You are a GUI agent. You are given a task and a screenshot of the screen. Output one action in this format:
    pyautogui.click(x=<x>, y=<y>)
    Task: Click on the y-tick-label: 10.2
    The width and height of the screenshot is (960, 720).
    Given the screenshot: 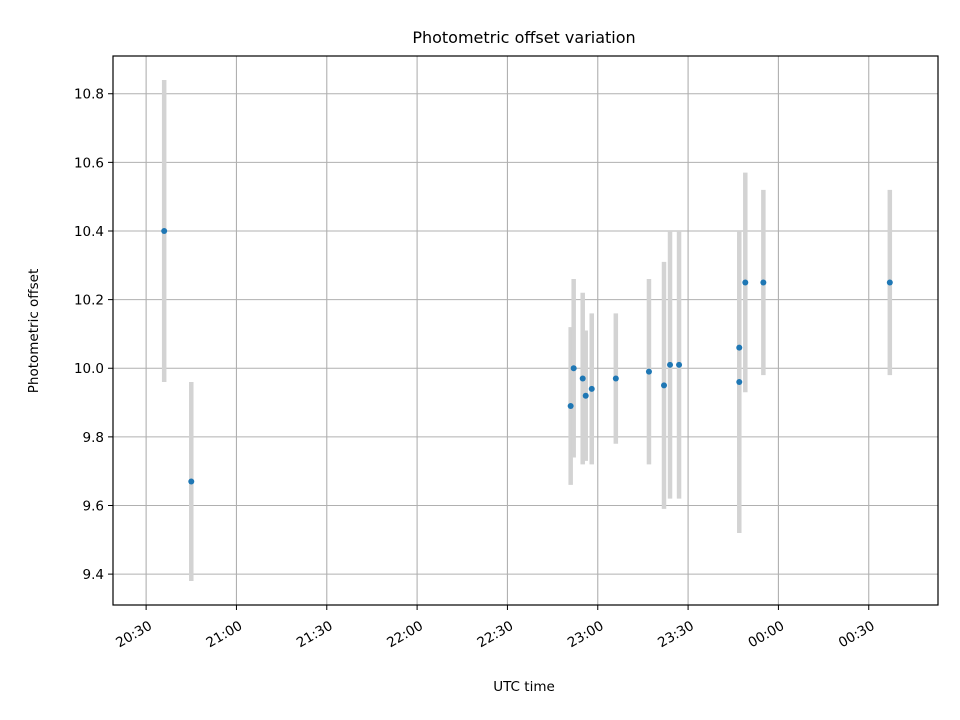 What is the action you would take?
    pyautogui.click(x=89, y=301)
    